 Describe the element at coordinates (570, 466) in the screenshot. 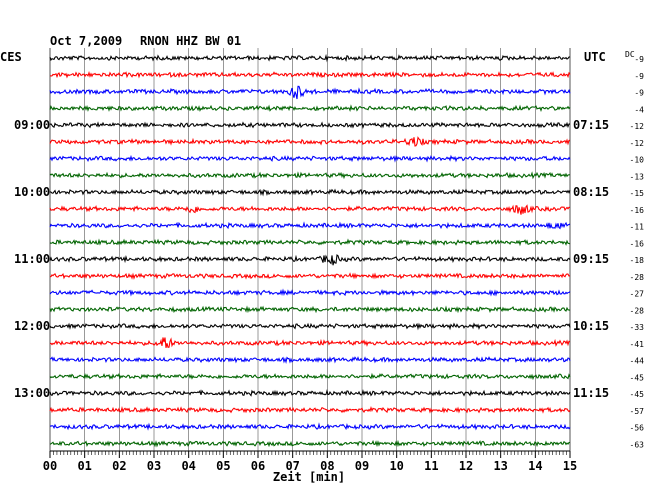

I see `x-tick-label: 15` at that location.